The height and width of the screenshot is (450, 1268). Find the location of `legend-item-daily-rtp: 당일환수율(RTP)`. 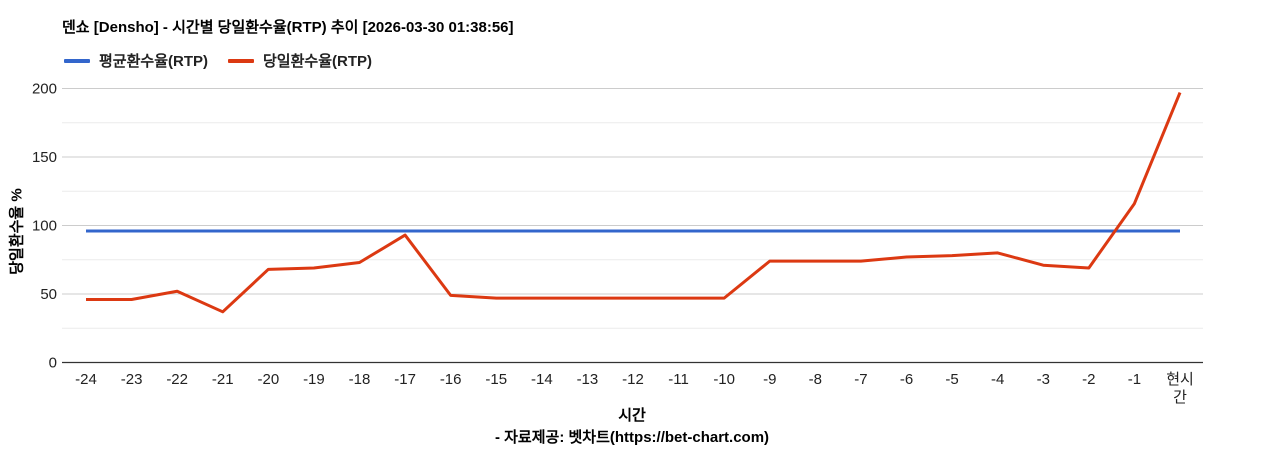

legend-item-daily-rtp: 당일환수율(RTP) is located at coordinates (300, 60).